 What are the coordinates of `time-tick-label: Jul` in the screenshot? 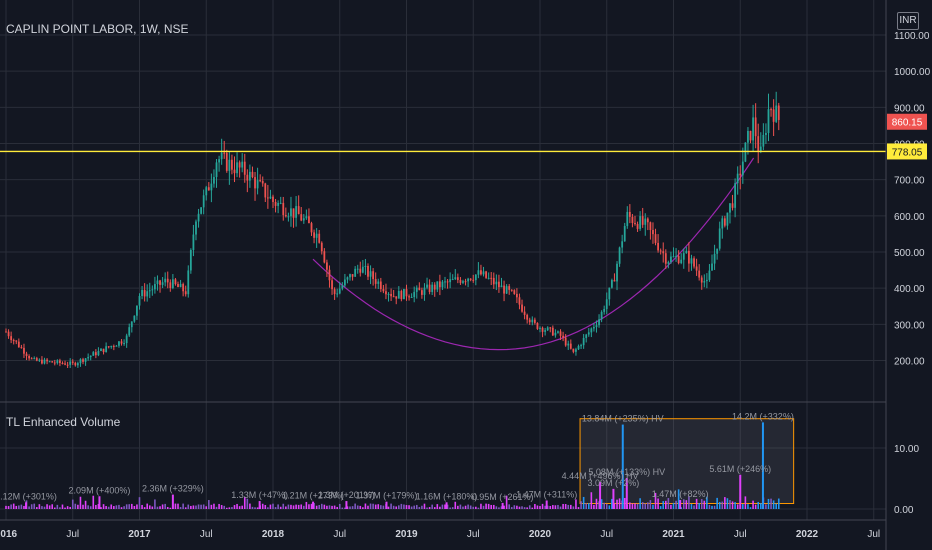 It's located at (873, 534).